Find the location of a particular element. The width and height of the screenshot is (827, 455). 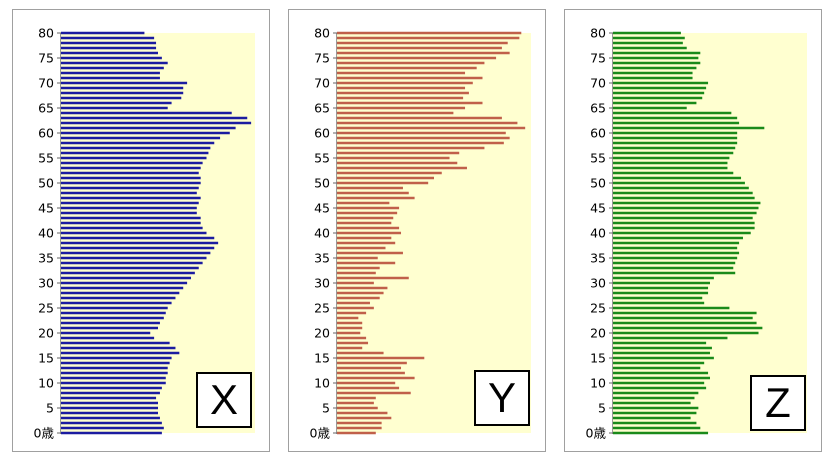

chart-label-x: X is located at coordinates (224, 400).